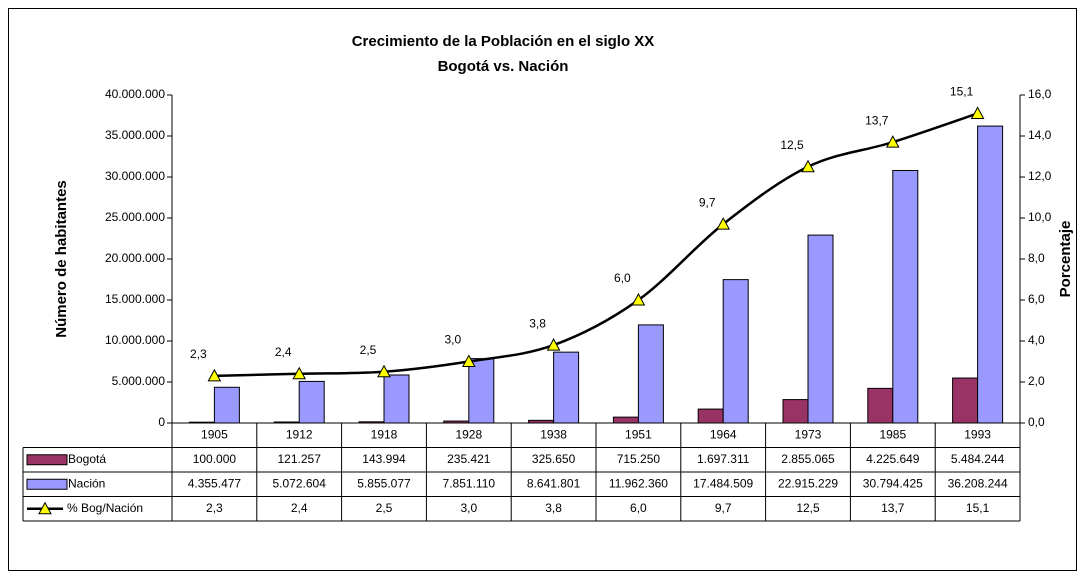  I want to click on table-cell: 100.000, so click(215, 459).